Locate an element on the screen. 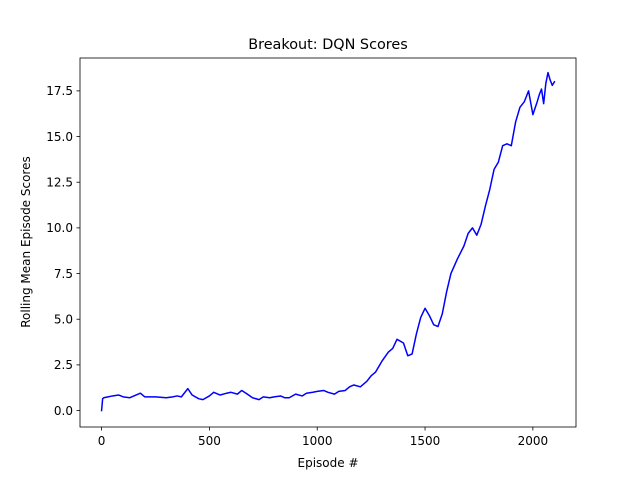 The height and width of the screenshot is (480, 640). chart-title: Breakout: DQN Scores is located at coordinates (328, 45).